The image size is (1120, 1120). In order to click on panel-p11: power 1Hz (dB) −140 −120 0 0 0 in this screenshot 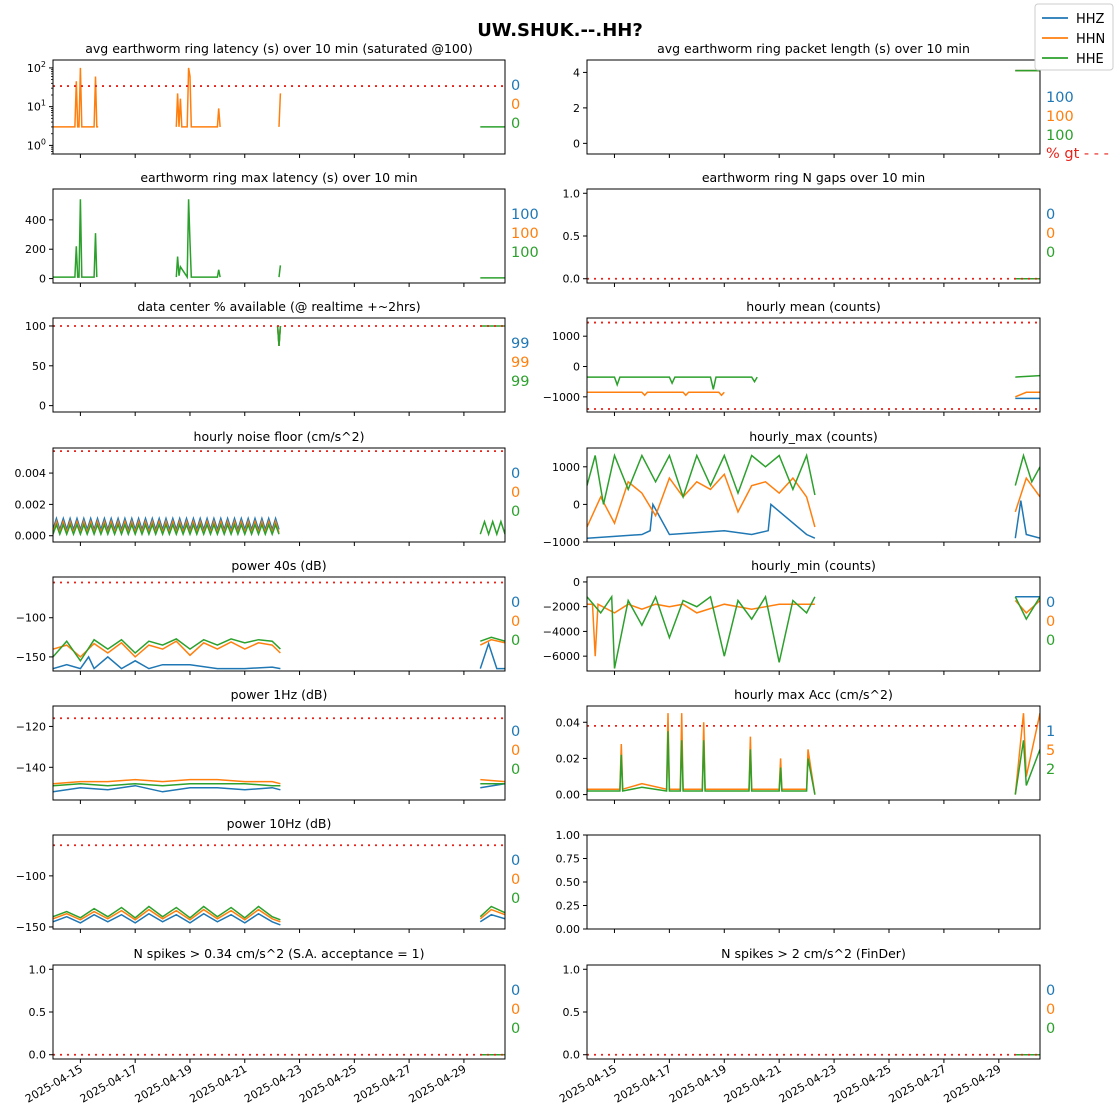, I will do `click(268, 745)`.